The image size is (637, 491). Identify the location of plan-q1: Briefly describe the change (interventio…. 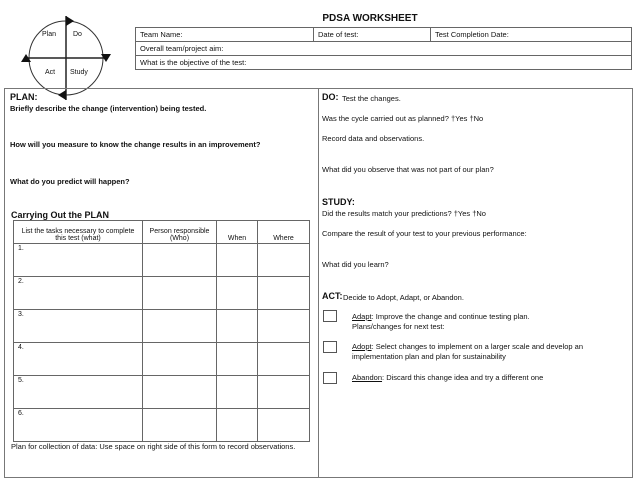
(108, 108).